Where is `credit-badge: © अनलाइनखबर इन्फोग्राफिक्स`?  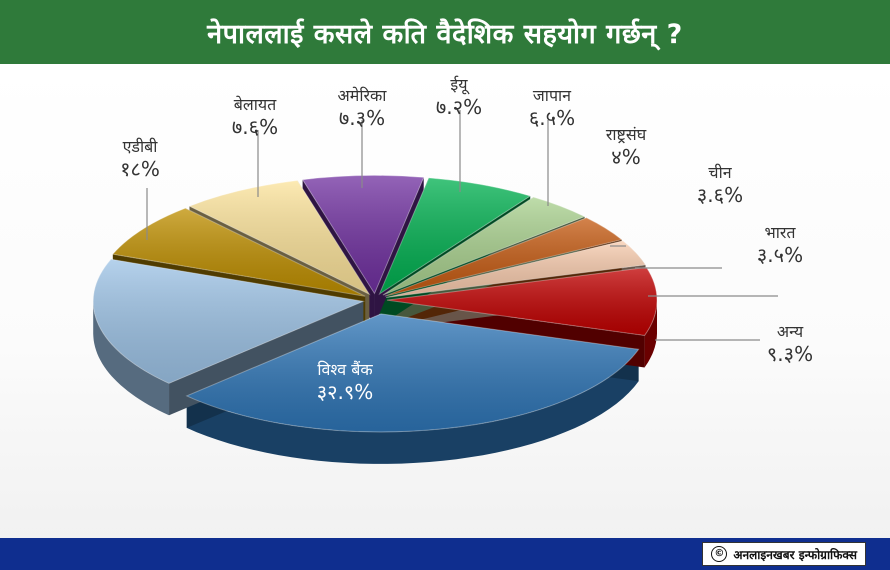 credit-badge: © अनलाइनखबर इन्फोग्राफिक्स is located at coordinates (784, 554).